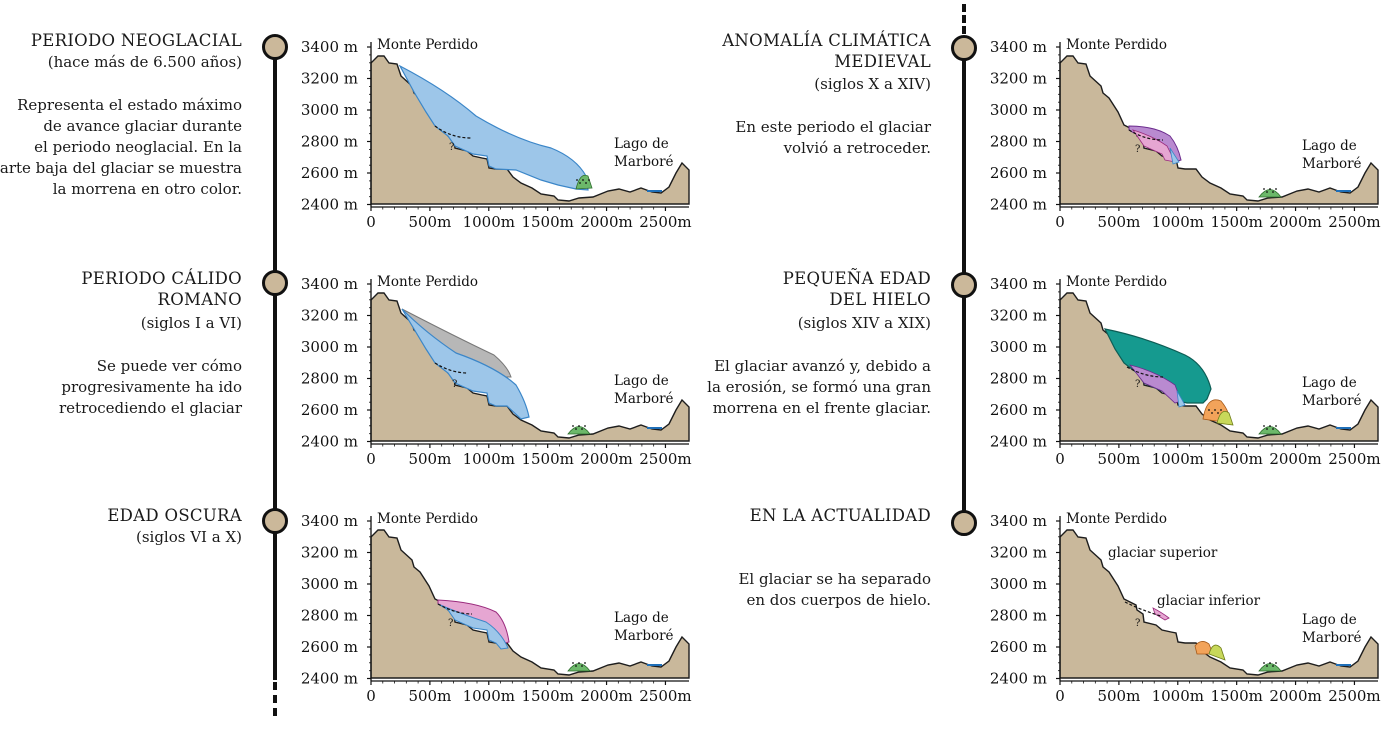  I want to click on title-line: PEQUEÑA EDAD, so click(856, 278).